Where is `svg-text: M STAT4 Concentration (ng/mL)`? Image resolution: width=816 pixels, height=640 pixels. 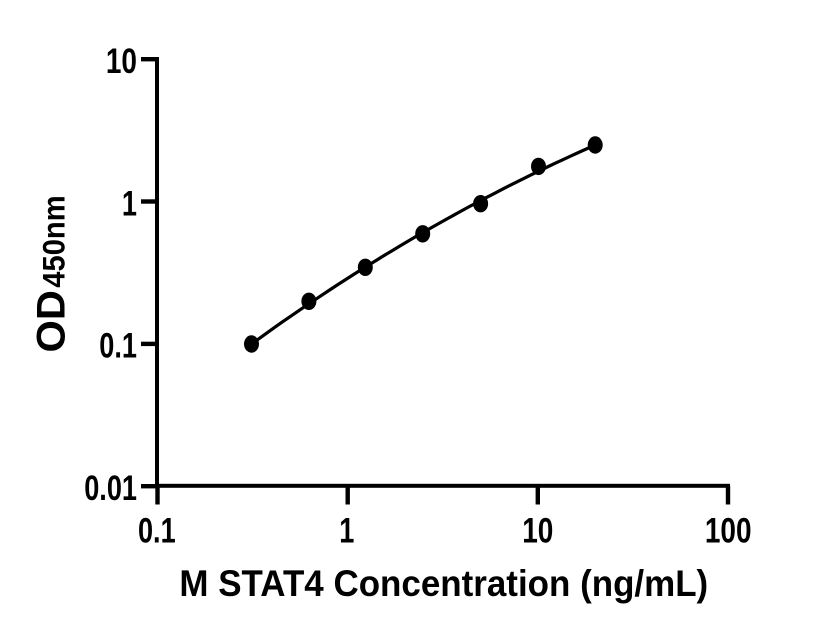 svg-text: M STAT4 Concentration (ng/mL) is located at coordinates (443, 583).